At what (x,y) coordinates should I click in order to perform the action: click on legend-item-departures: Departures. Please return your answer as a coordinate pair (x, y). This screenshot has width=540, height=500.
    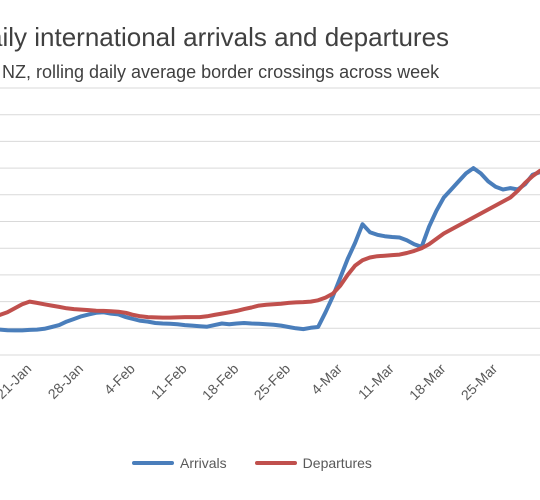
    Looking at the image, I should click on (313, 463).